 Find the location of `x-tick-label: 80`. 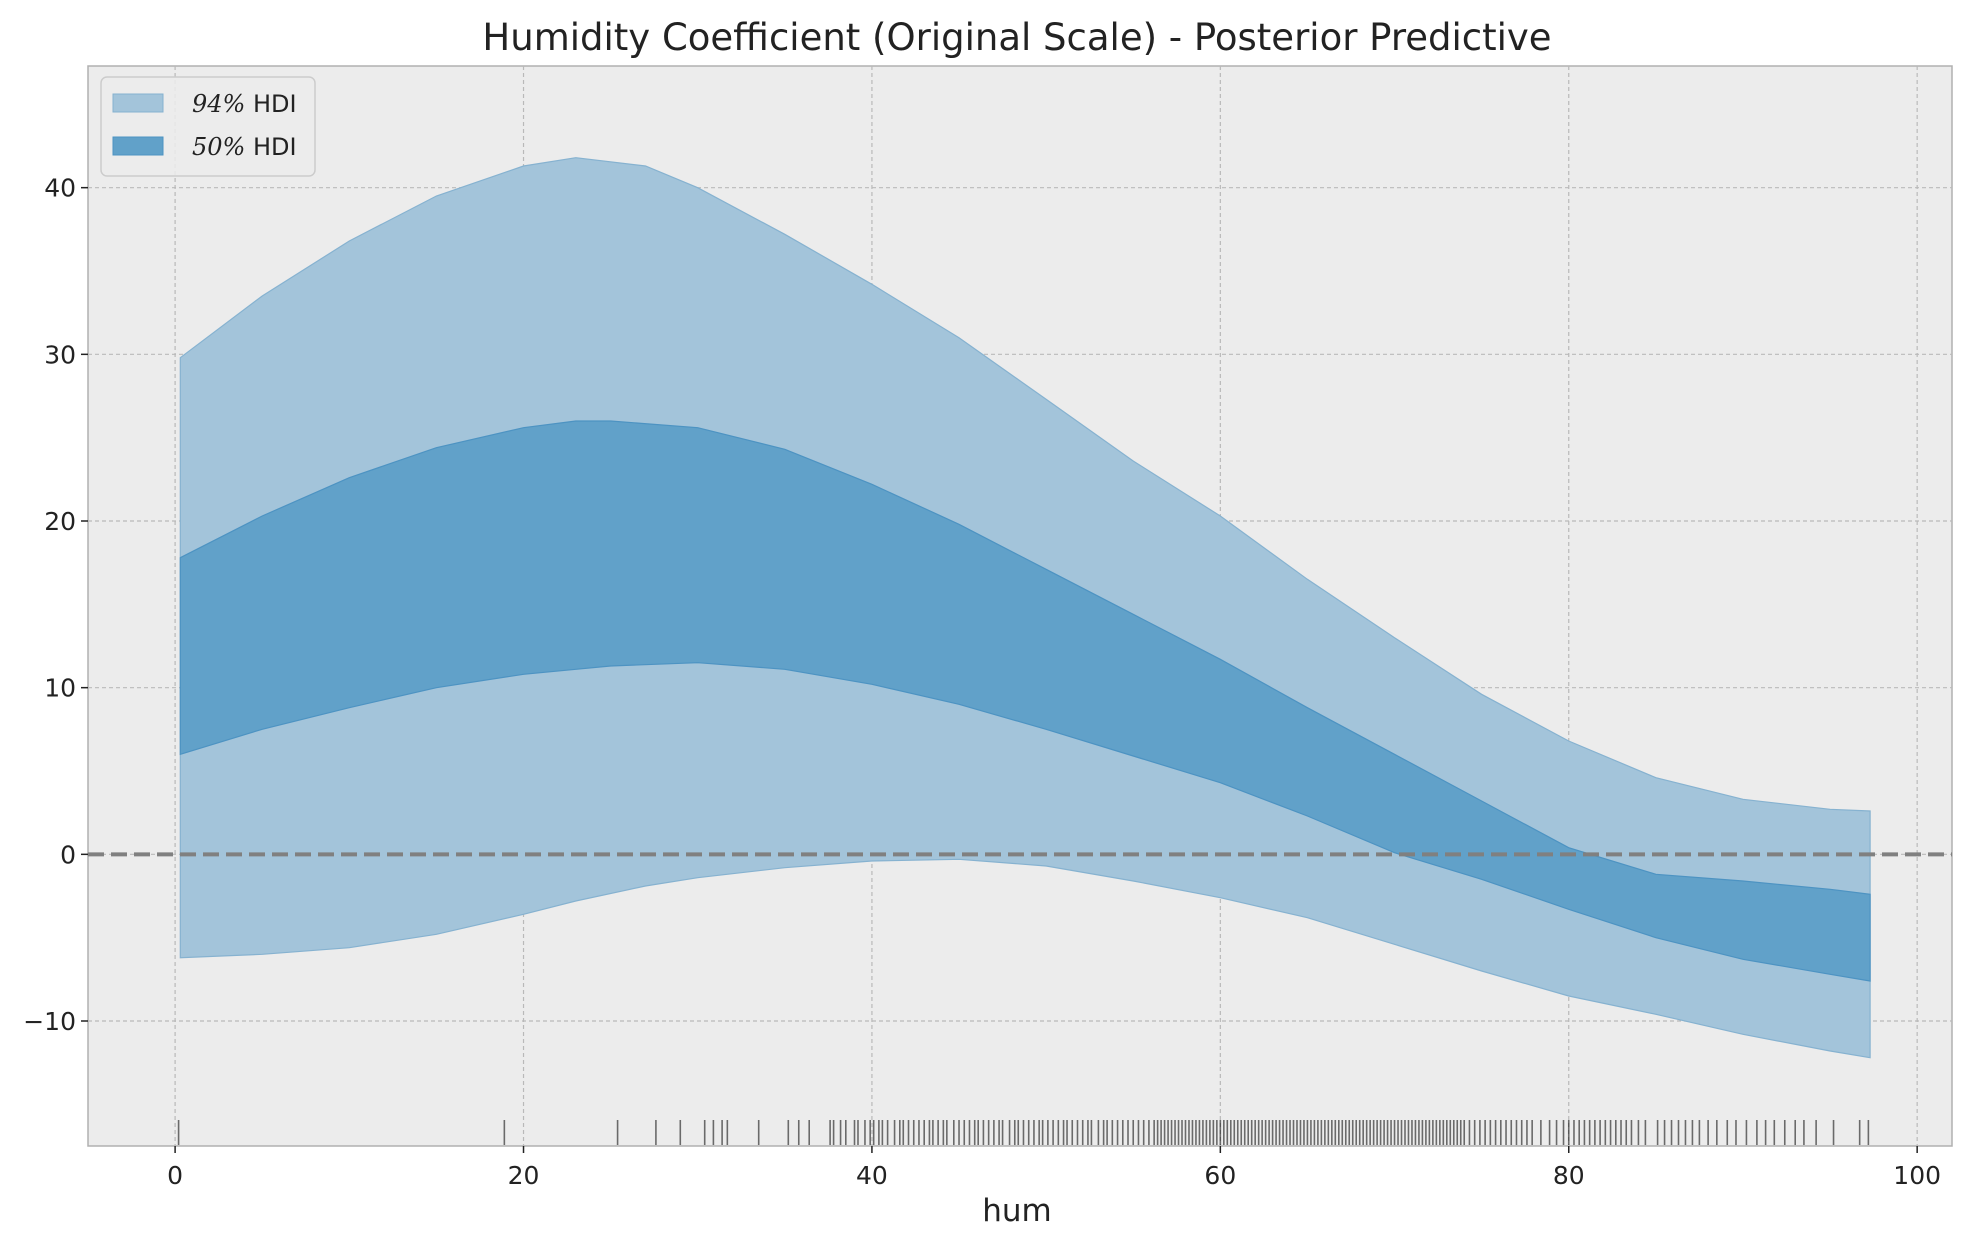

x-tick-label: 80 is located at coordinates (1569, 1175).